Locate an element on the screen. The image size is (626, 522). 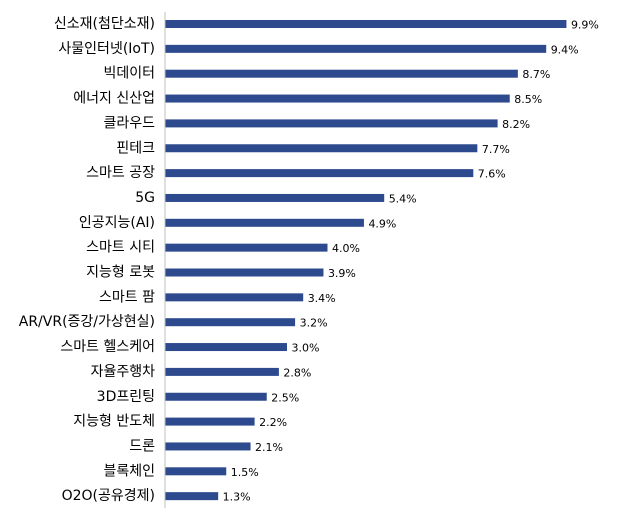
category-label: 클라우드 is located at coordinates (129, 123).